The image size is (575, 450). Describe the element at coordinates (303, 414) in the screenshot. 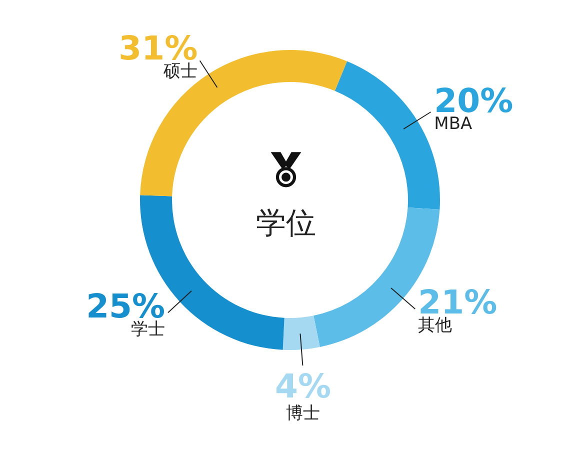

I see `slice-label: 博士` at that location.